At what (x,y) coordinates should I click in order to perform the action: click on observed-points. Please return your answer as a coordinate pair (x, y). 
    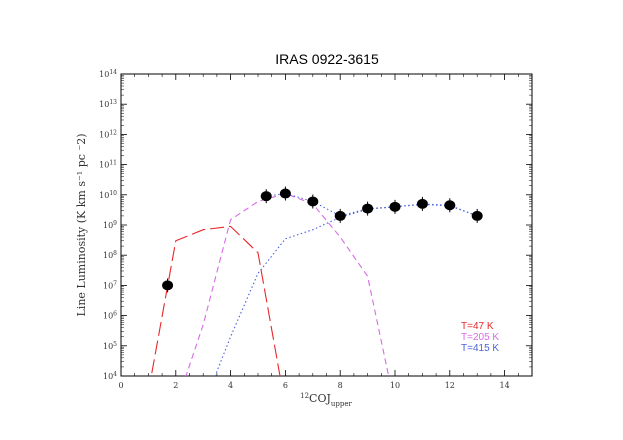
    Looking at the image, I should click on (322, 239).